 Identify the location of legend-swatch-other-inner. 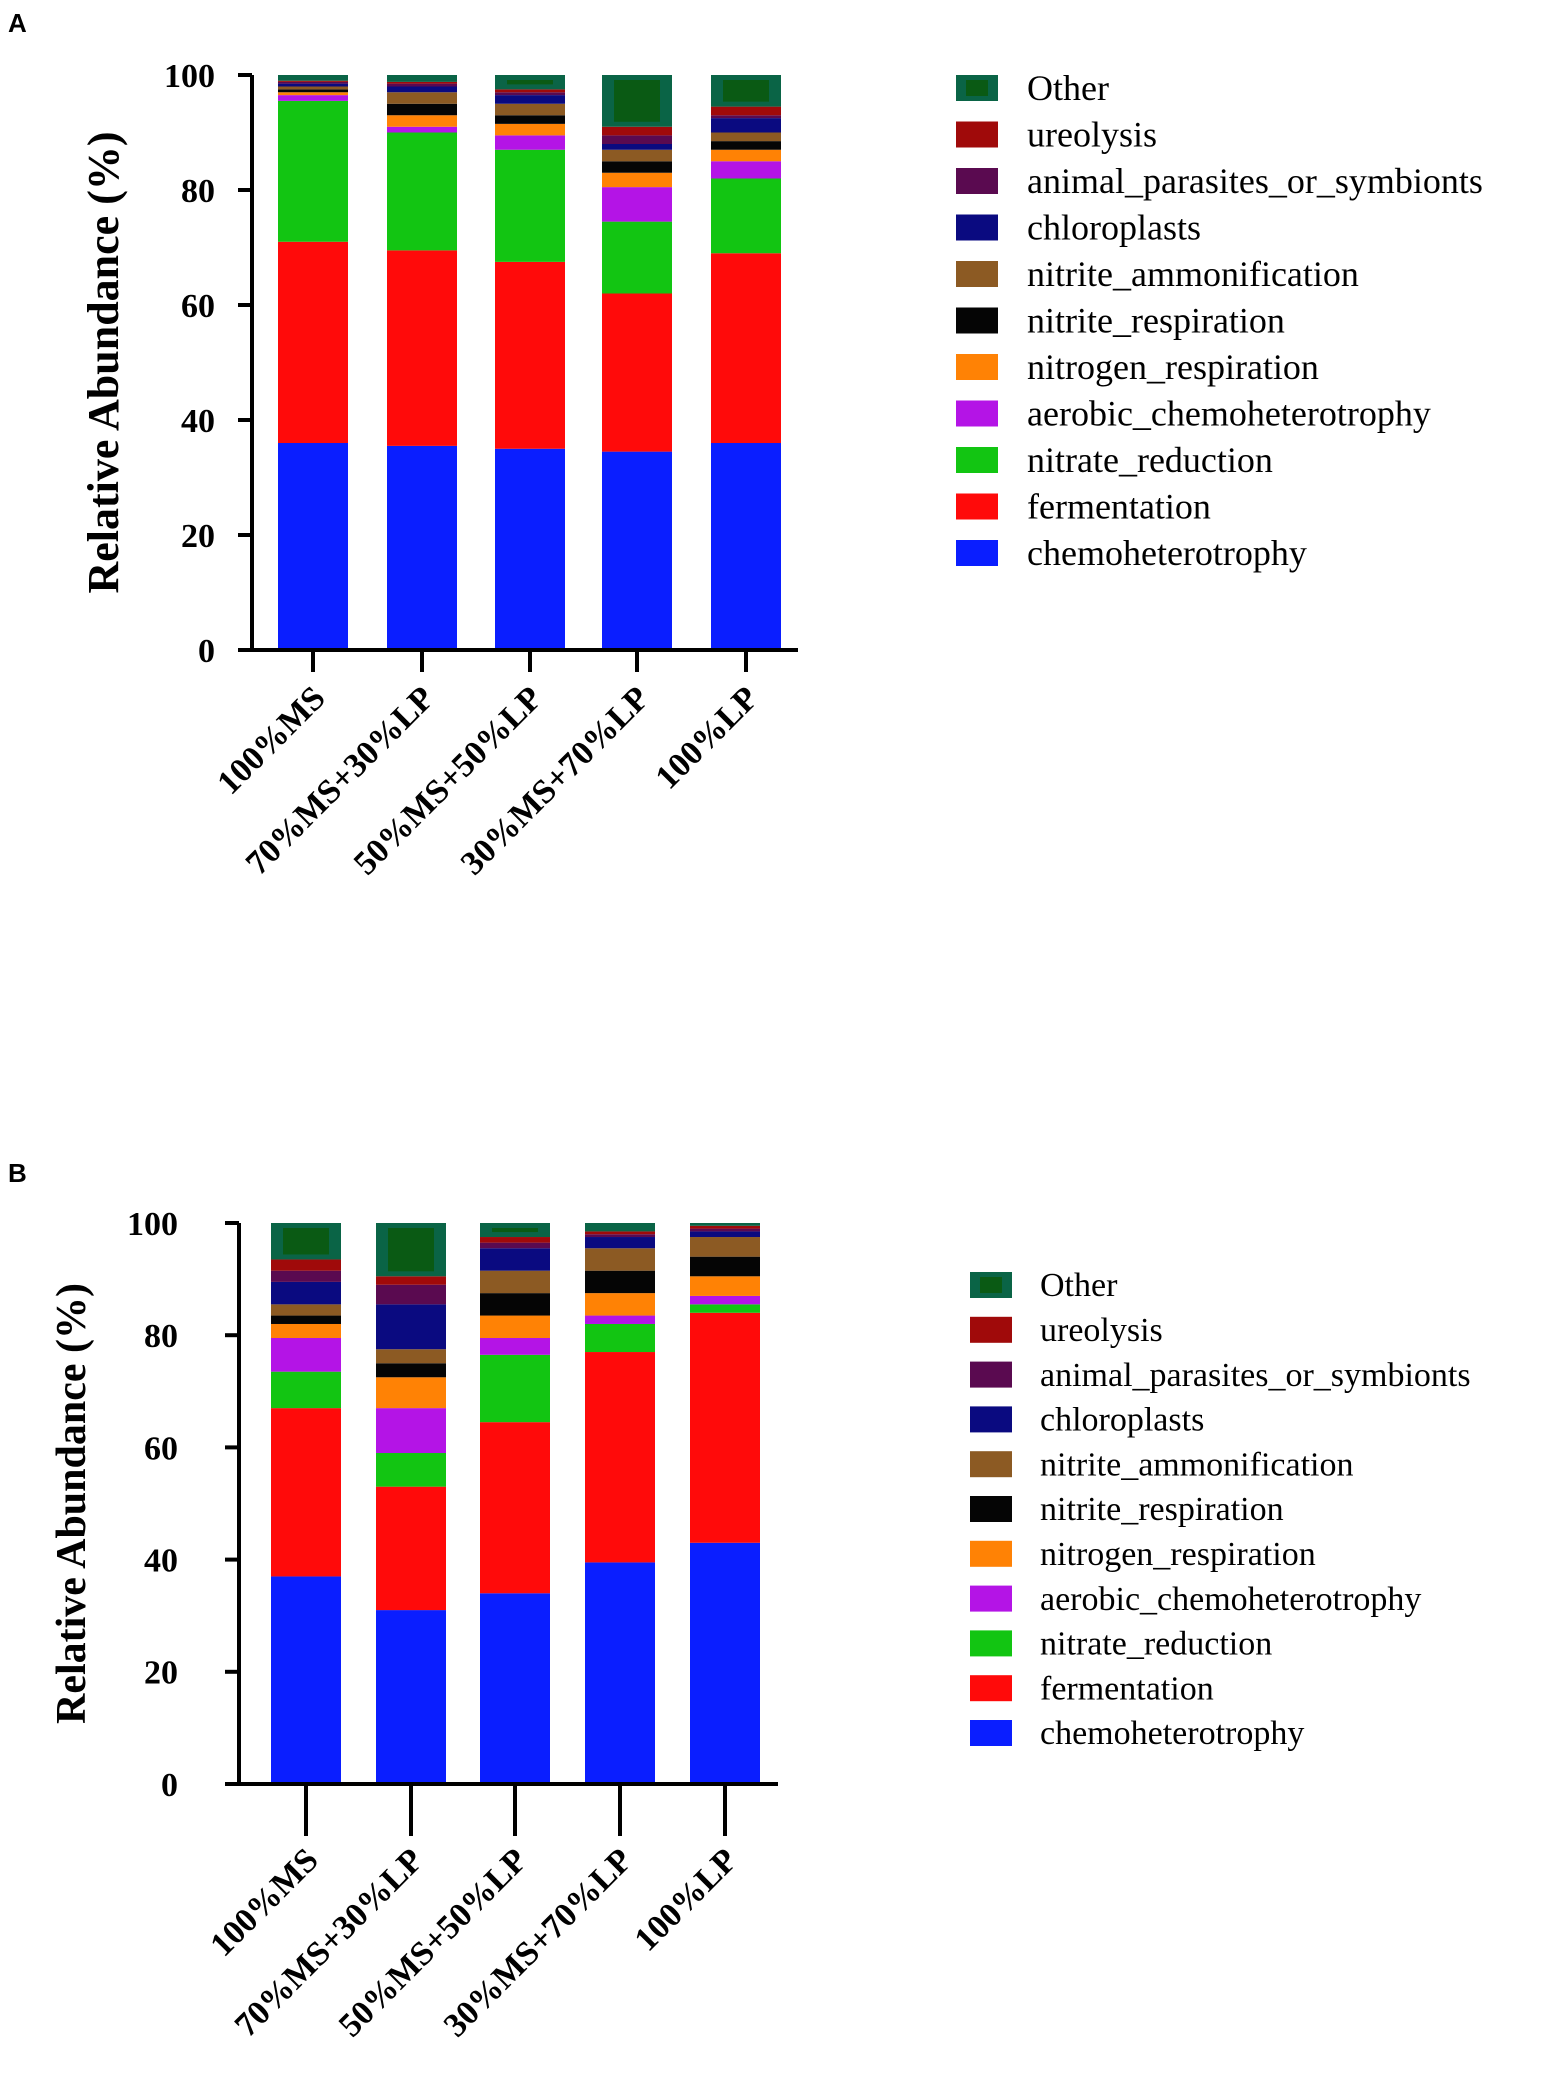
(991, 1285).